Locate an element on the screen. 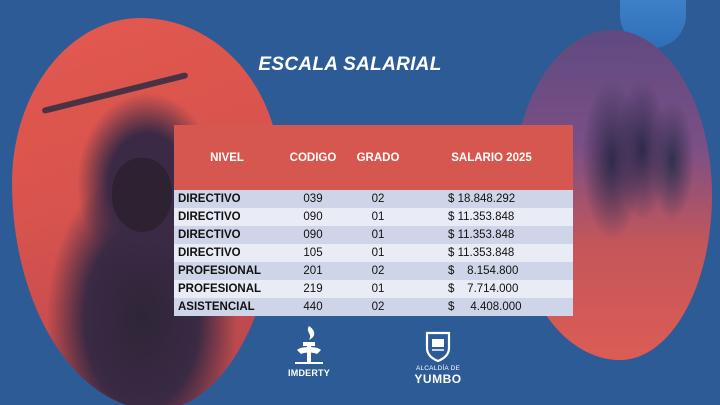 This screenshot has width=720, height=405. cell-salario: $ 4.408.000 is located at coordinates (485, 307).